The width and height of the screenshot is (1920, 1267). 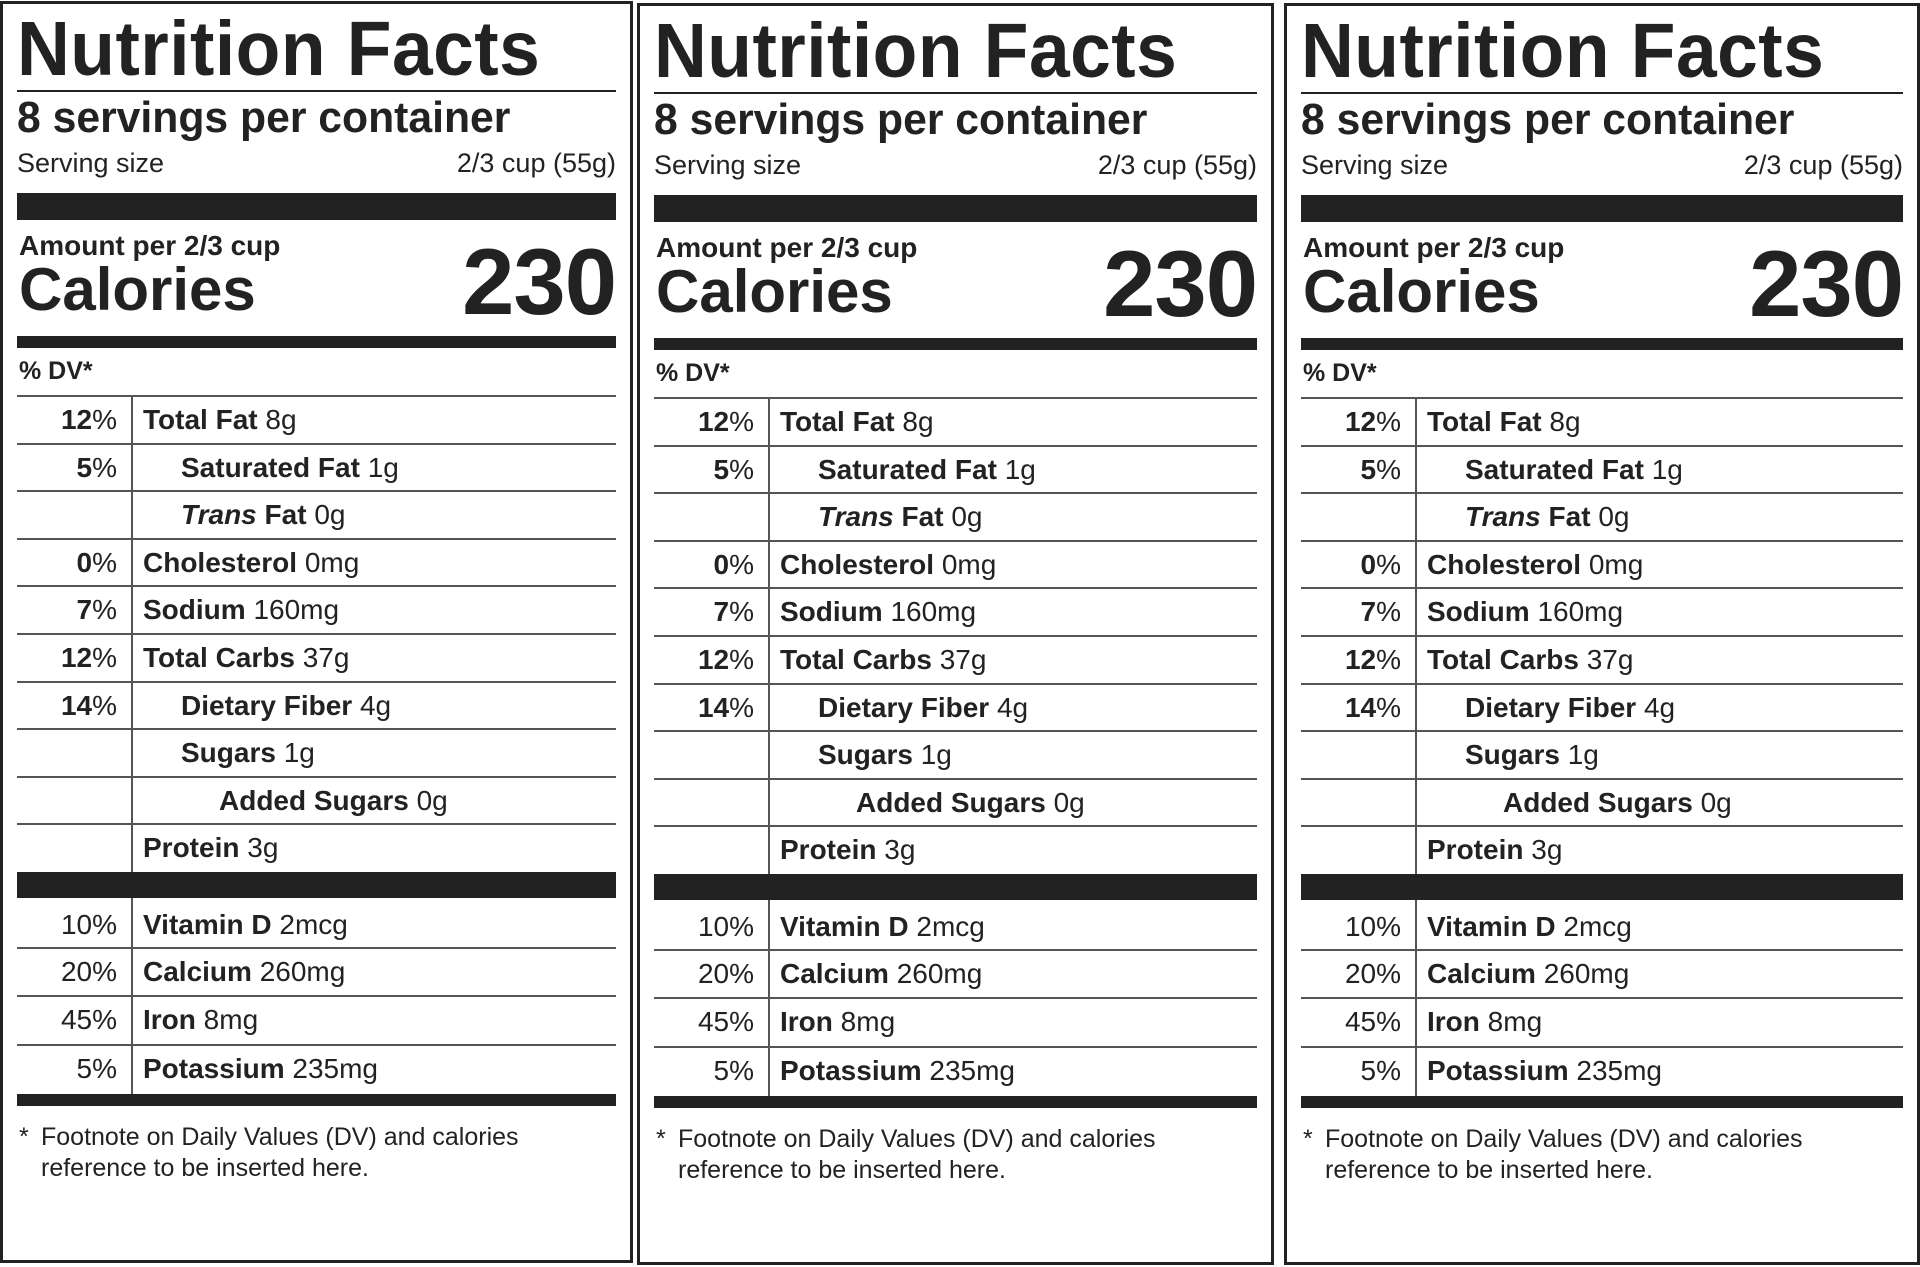 I want to click on nutrient-amount: 37g, so click(x=963, y=659).